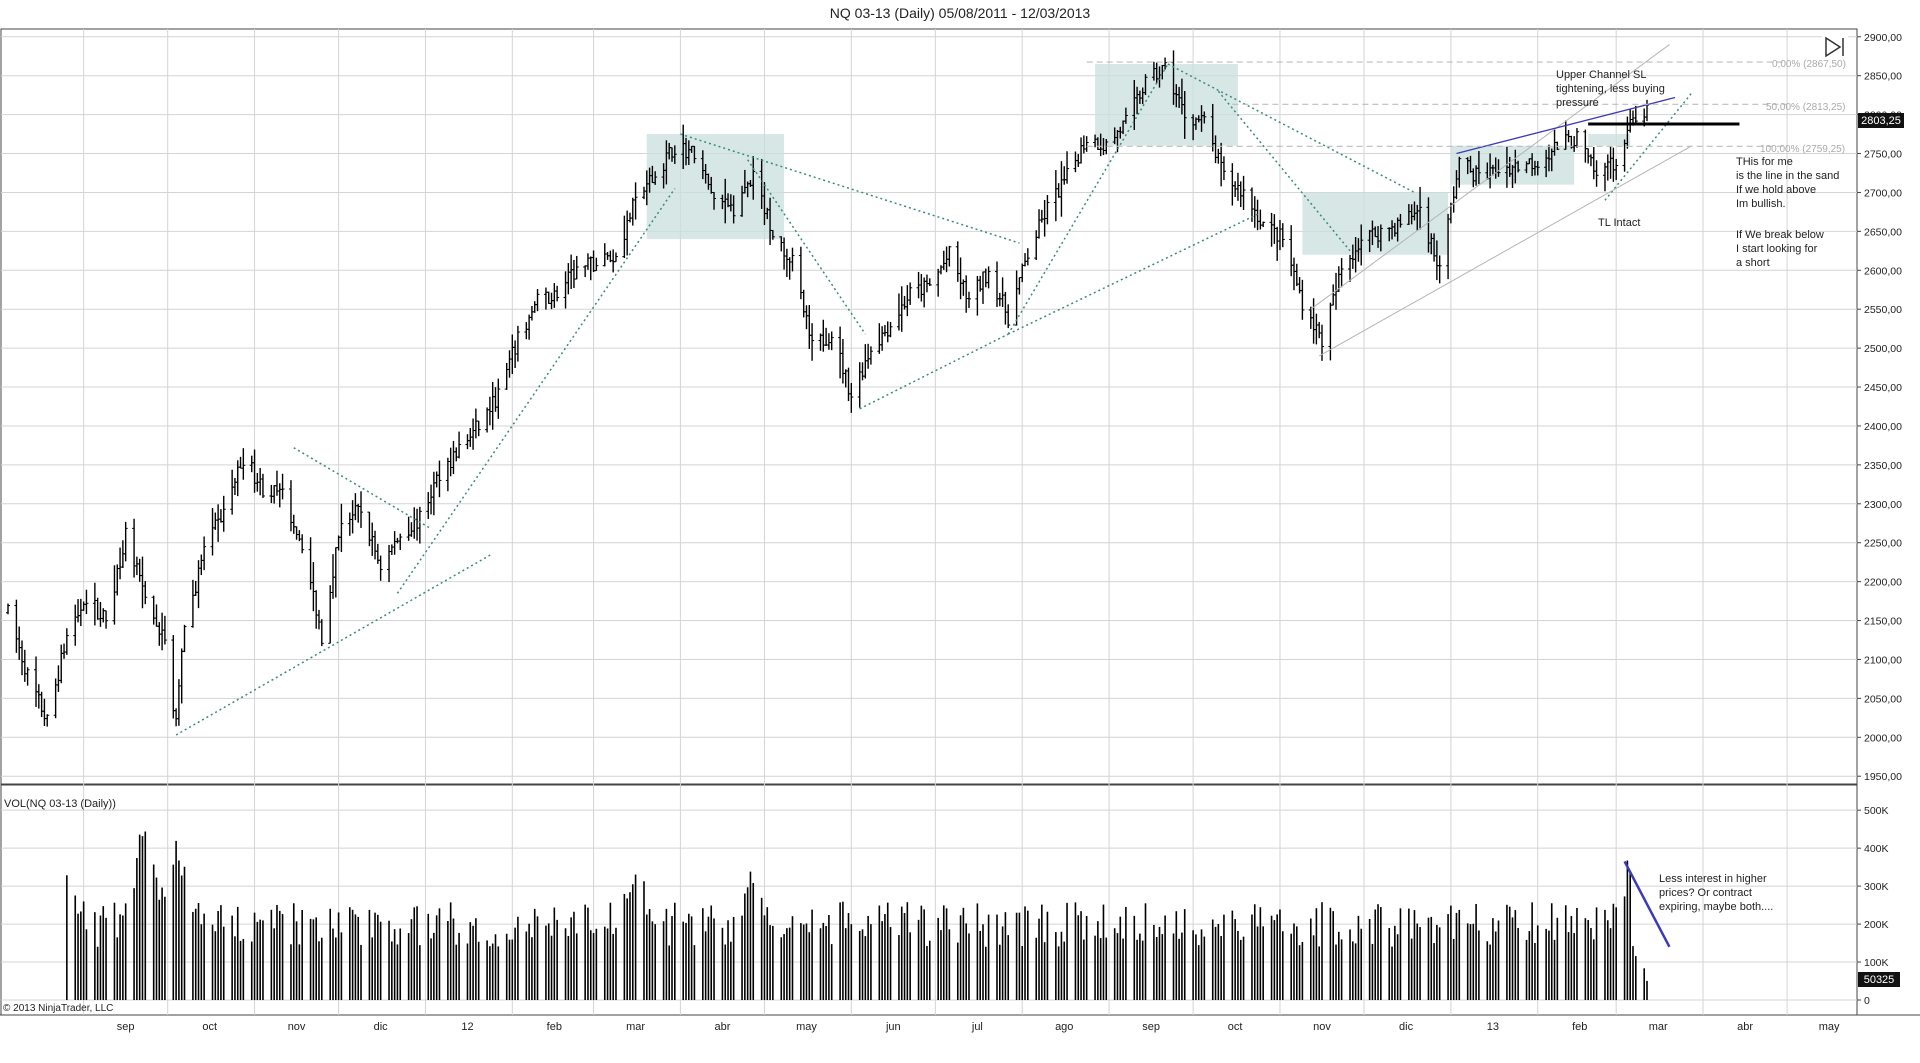 The height and width of the screenshot is (1063, 1920). Describe the element at coordinates (1883, 738) in the screenshot. I see `price-tick-label: 2000,00` at that location.